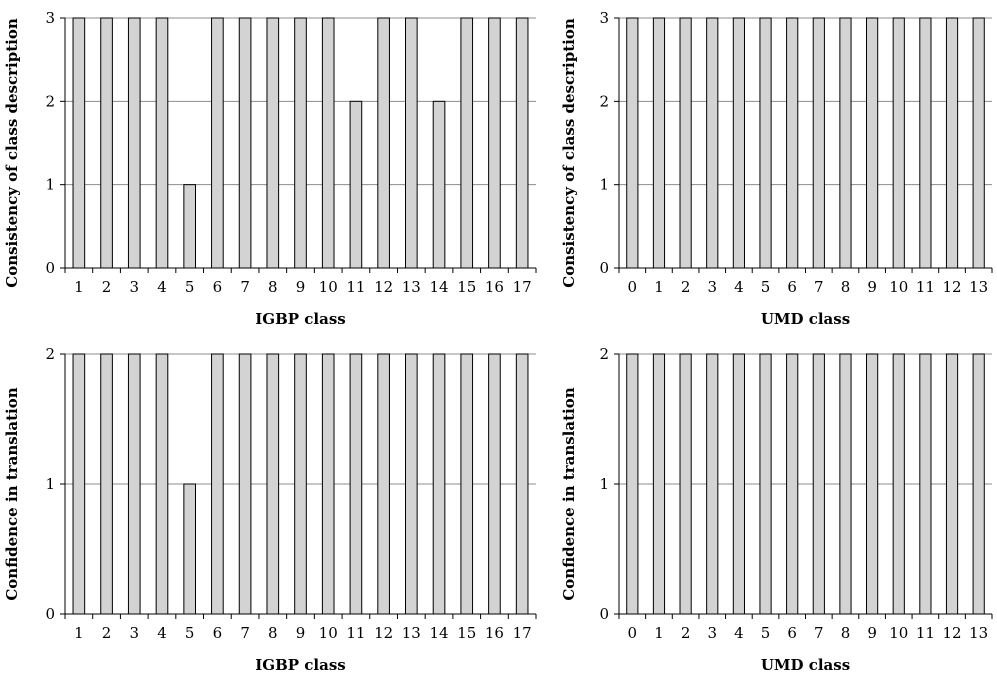 This screenshot has width=997, height=677. I want to click on x-tick-label: 14, so click(438, 633).